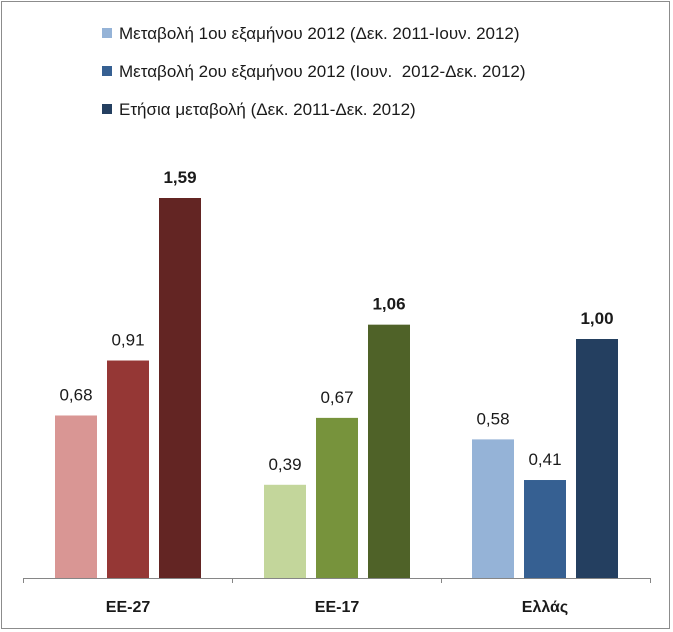  I want to click on data-label-1-2: 0,91, so click(127, 340).